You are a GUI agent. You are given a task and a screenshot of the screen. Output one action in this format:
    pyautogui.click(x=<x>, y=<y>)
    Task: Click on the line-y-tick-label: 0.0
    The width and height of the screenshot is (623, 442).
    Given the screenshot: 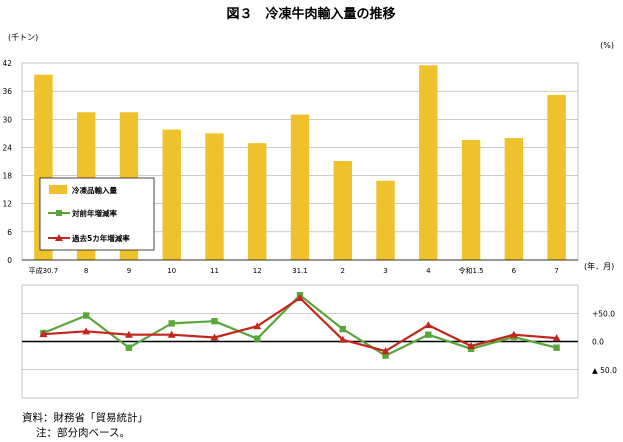 What is the action you would take?
    pyautogui.click(x=598, y=342)
    